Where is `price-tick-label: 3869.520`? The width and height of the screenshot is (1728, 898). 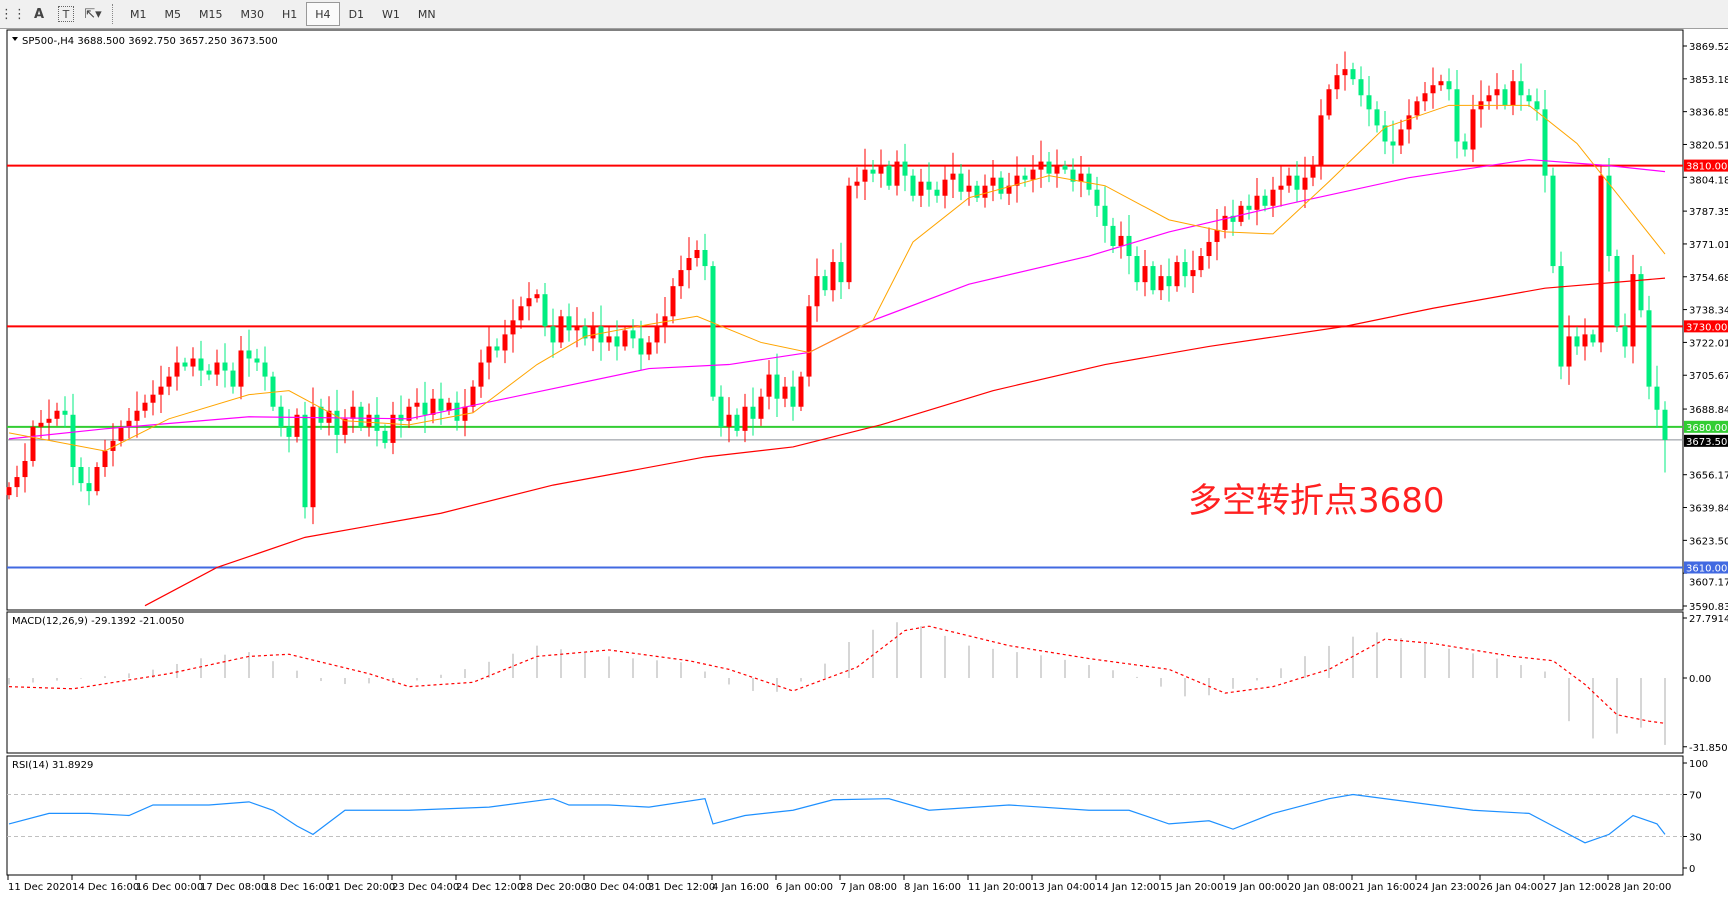 price-tick-label: 3869.520 is located at coordinates (1708, 47).